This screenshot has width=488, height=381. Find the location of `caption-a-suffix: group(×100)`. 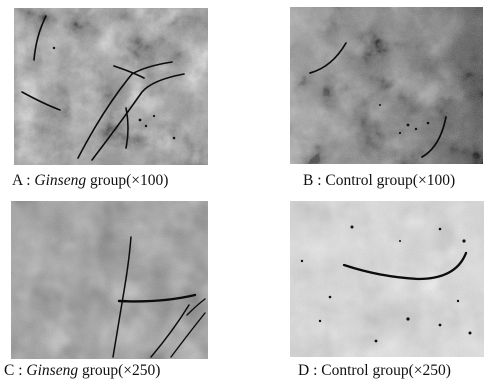

caption-a-suffix: group(×100) is located at coordinates (127, 180).